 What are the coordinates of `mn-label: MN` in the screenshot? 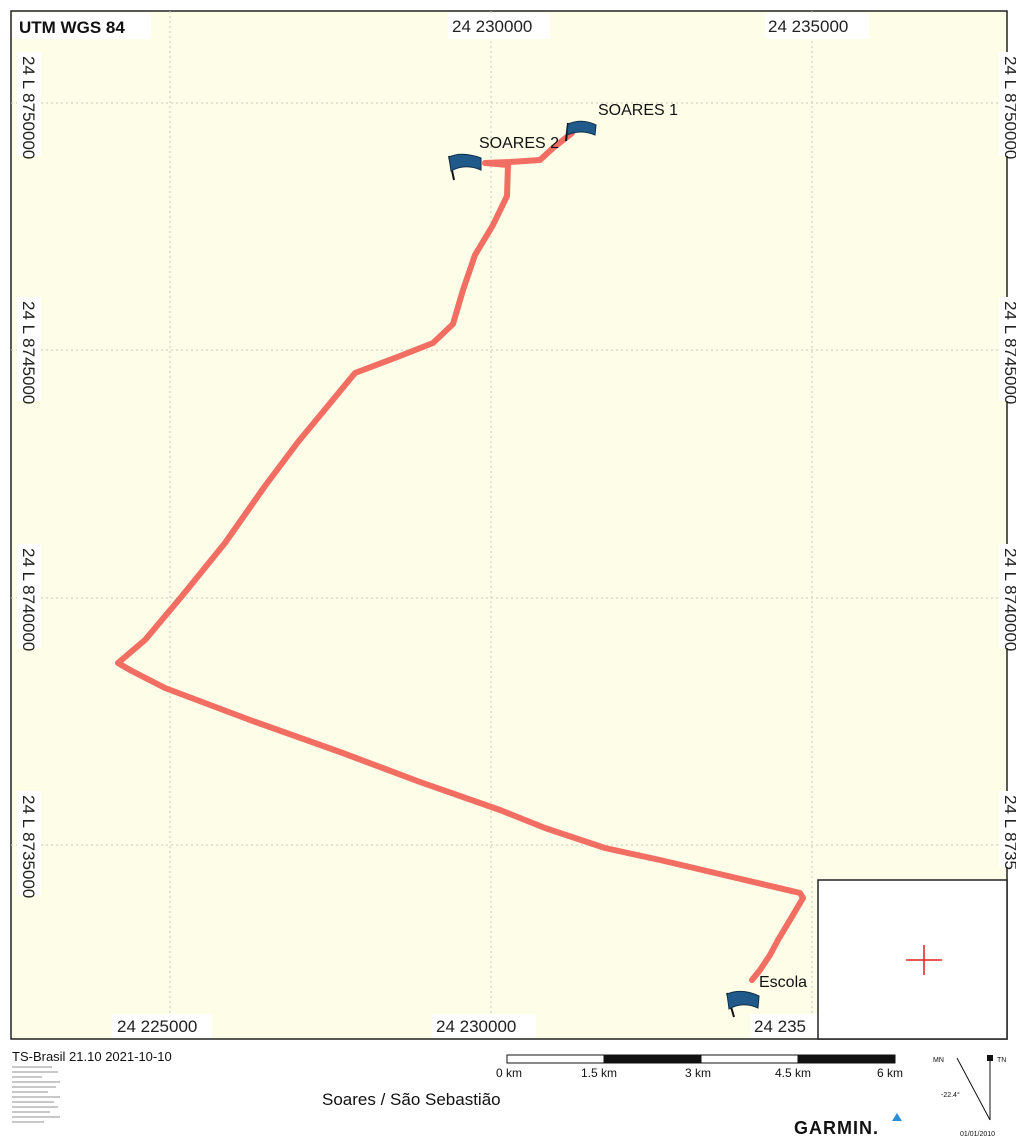 It's located at (938, 1060).